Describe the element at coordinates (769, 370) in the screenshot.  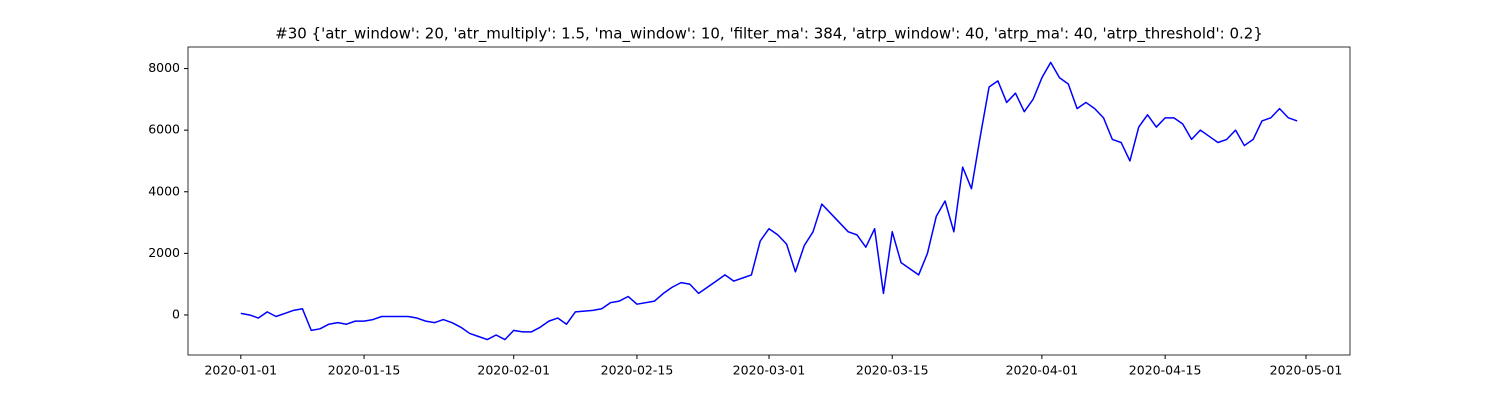
I see `x-tick-label: 2020-03-01` at that location.